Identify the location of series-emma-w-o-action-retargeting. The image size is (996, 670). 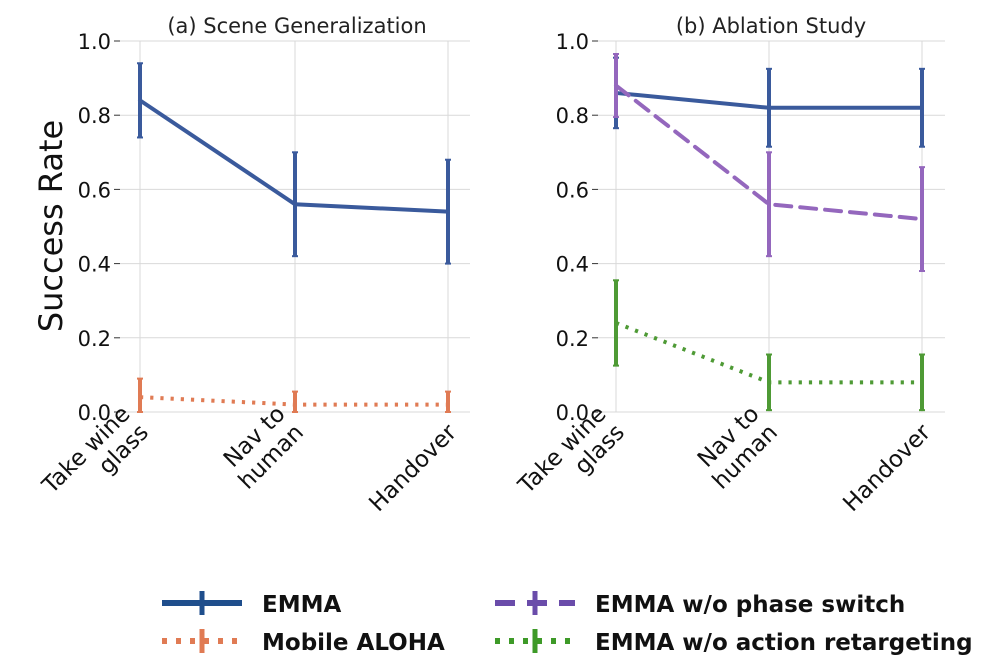
(769, 345).